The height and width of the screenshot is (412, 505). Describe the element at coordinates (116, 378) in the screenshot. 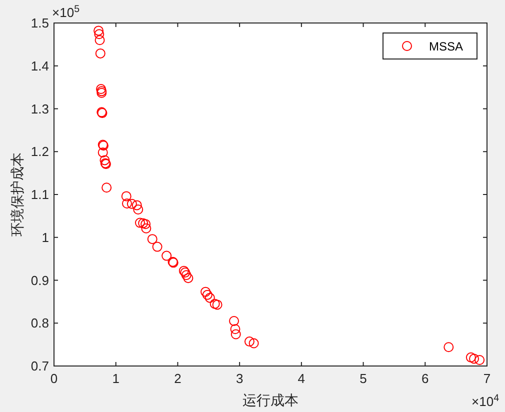

I see `x-tick-label: 1` at that location.